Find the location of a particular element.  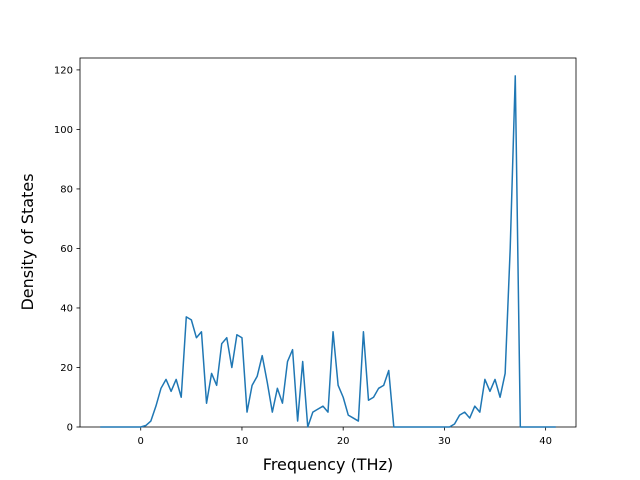

x-tick-label: 40 is located at coordinates (545, 441).